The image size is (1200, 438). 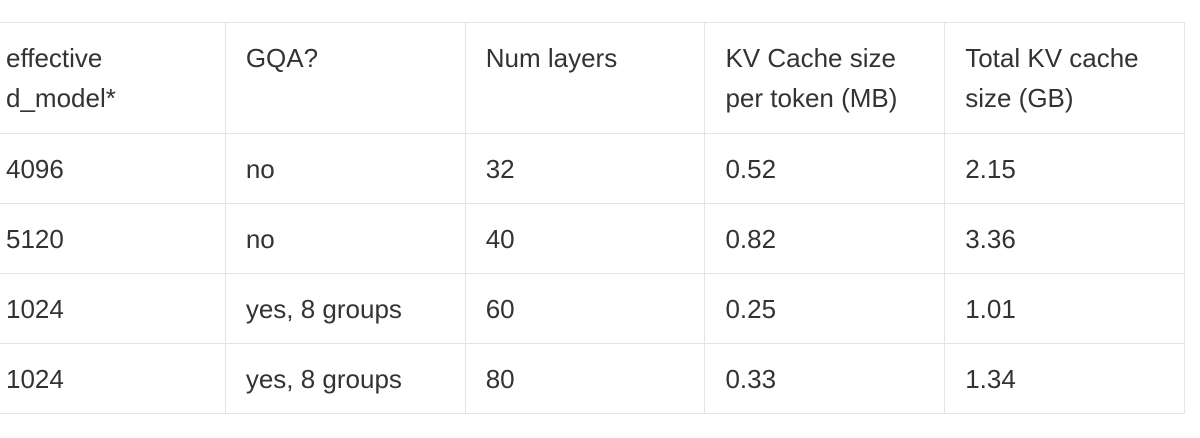 What do you see at coordinates (585, 78) in the screenshot?
I see `header-cell: Num layers` at bounding box center [585, 78].